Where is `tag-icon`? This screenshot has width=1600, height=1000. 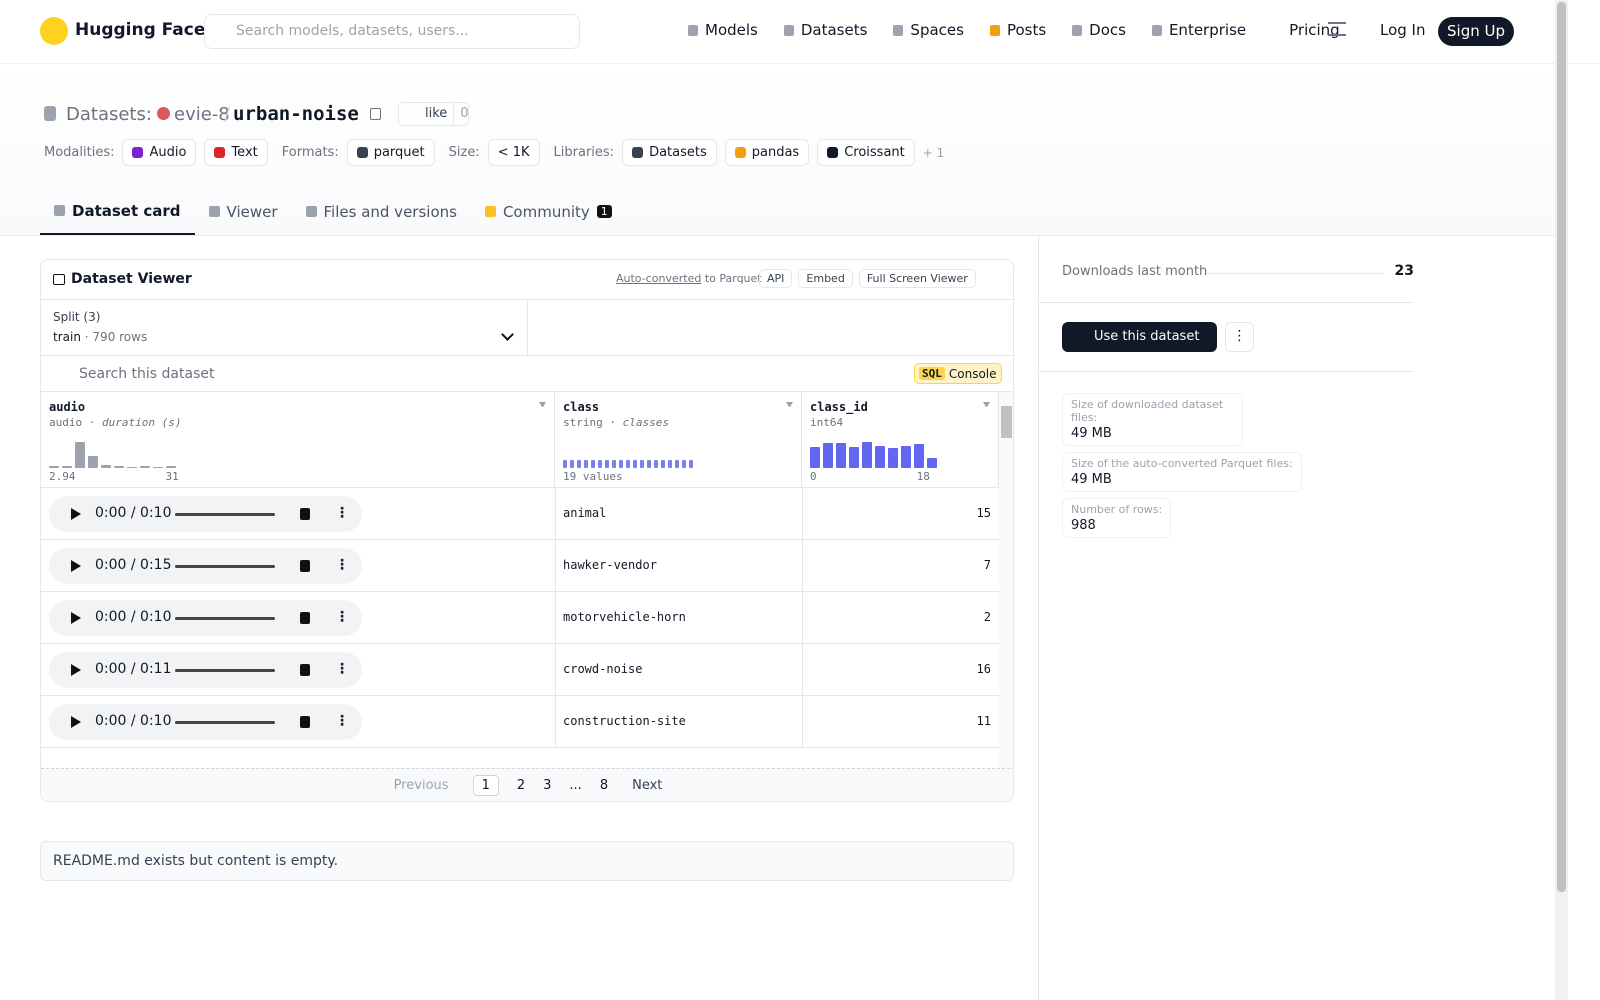 tag-icon is located at coordinates (833, 152).